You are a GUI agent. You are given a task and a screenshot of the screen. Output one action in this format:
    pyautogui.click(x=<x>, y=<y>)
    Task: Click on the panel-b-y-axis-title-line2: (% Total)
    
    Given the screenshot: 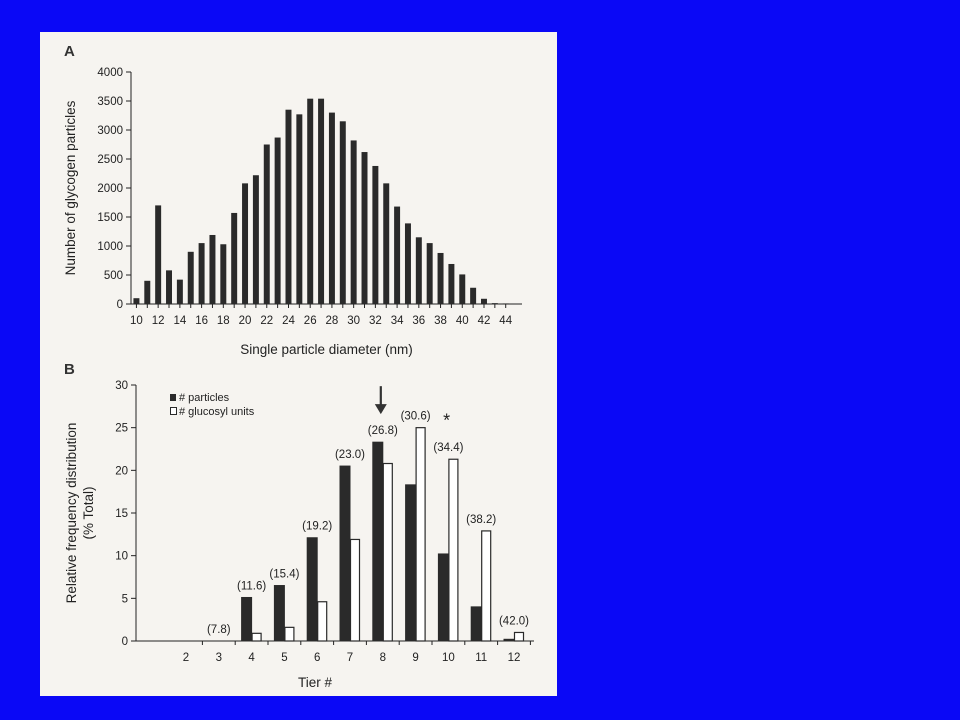 What is the action you would take?
    pyautogui.click(x=88, y=512)
    